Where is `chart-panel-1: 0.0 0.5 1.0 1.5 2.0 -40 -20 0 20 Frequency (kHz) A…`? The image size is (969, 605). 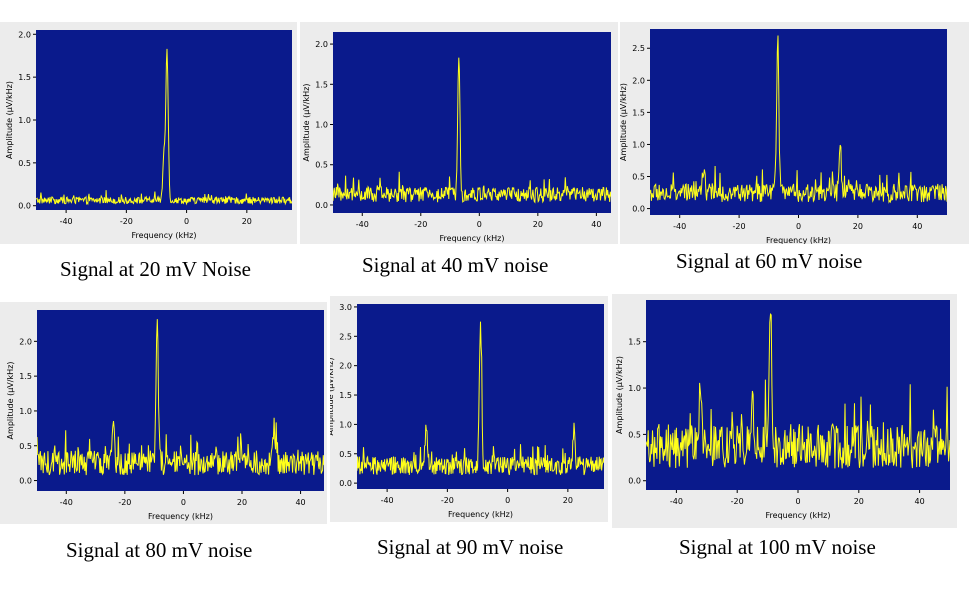
chart-panel-1: 0.0 0.5 1.0 1.5 2.0 -40 -20 0 20 Frequency (kHz) A… is located at coordinates (148, 133).